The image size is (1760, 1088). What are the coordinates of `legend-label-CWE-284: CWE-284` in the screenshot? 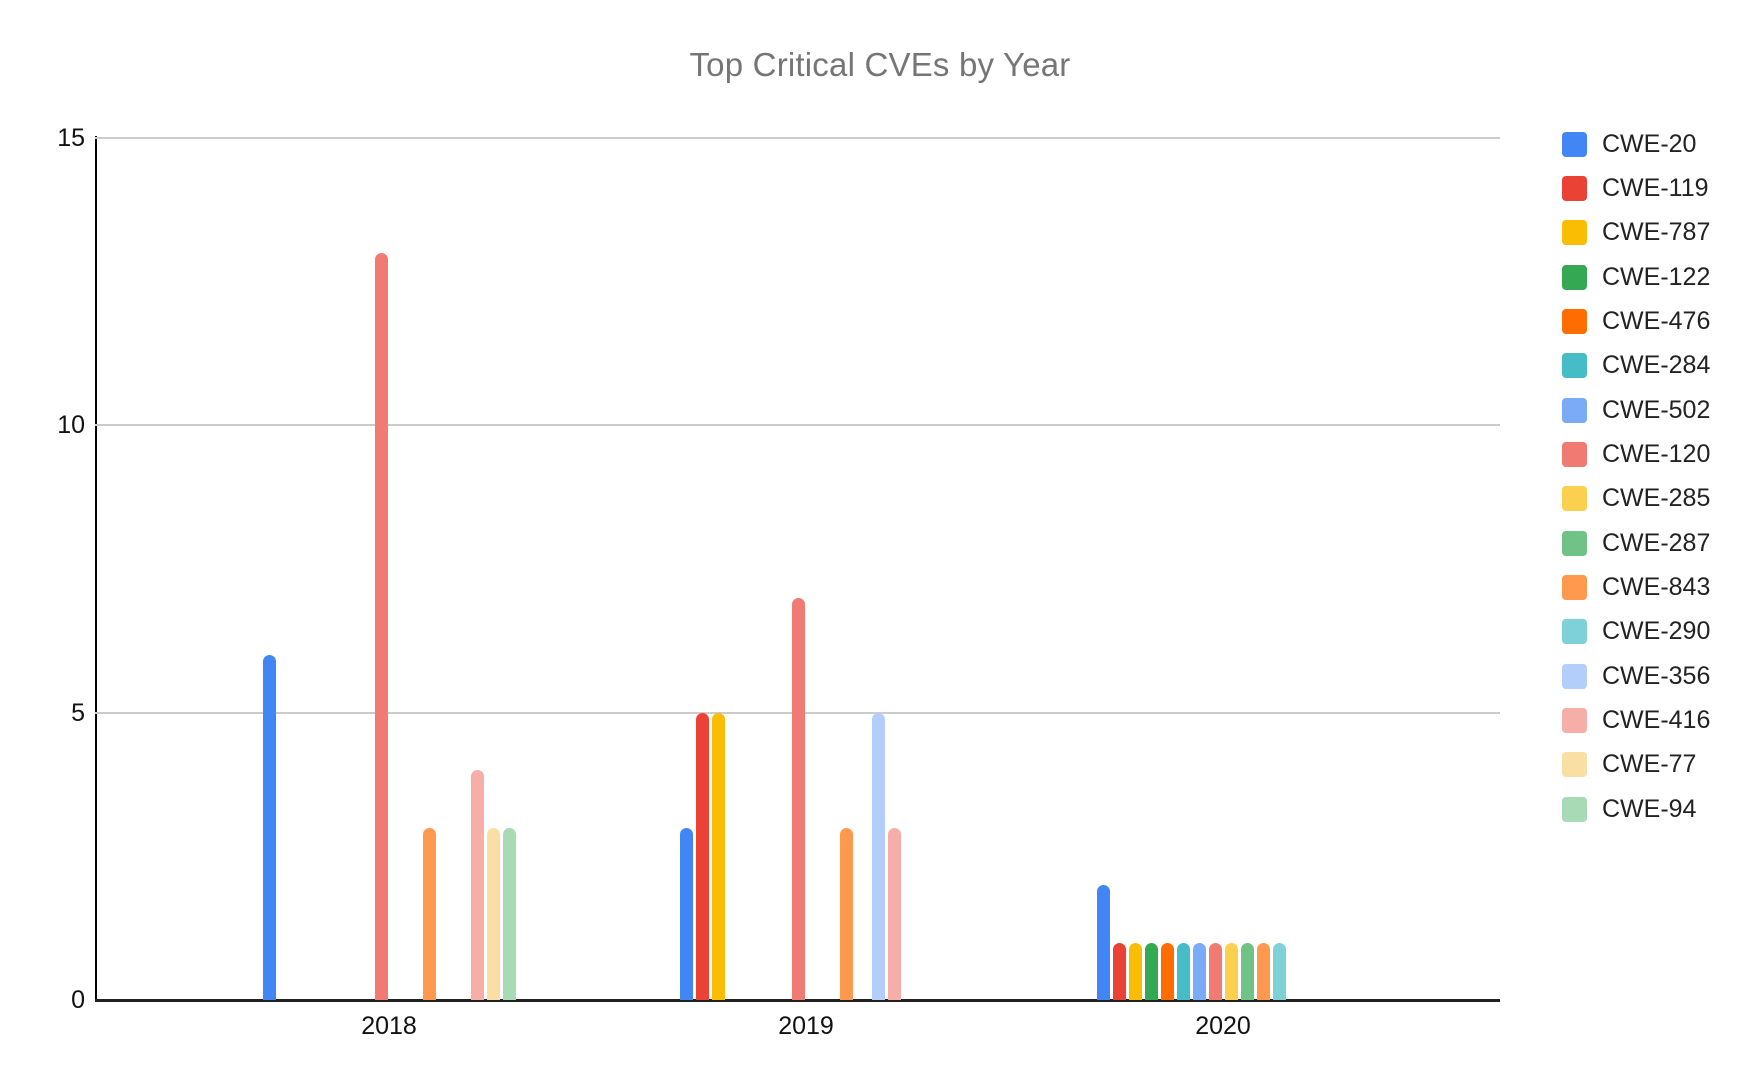 It's located at (1656, 365).